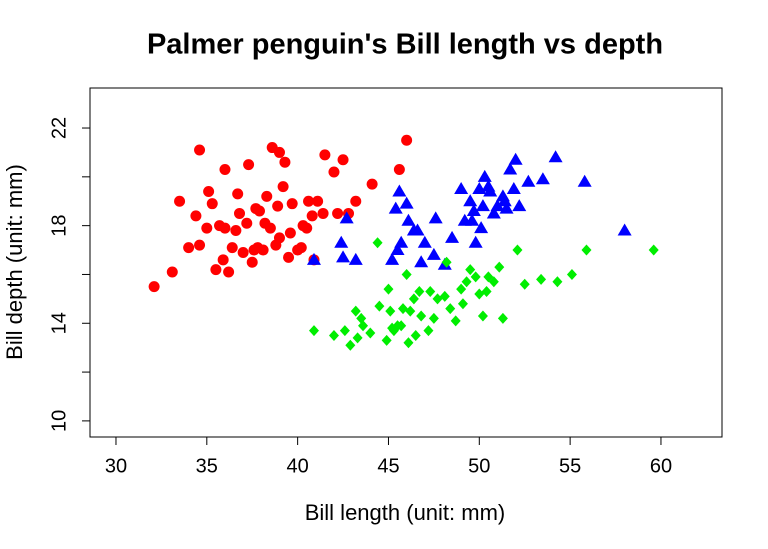 The height and width of the screenshot is (549, 768). What do you see at coordinates (479, 466) in the screenshot?
I see `x-tick-label: 50` at bounding box center [479, 466].